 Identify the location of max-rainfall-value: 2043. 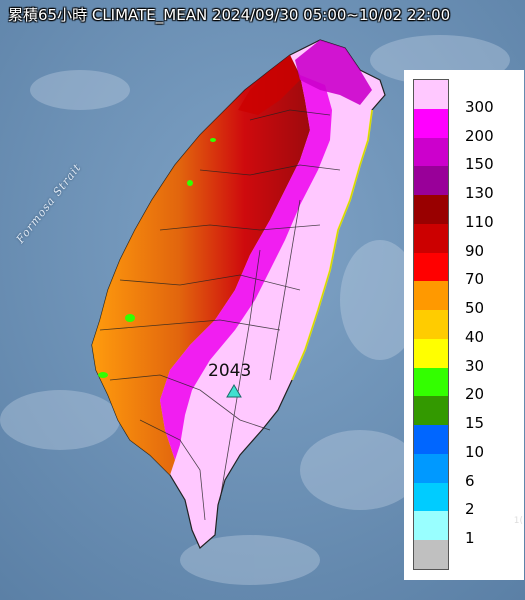
(230, 371).